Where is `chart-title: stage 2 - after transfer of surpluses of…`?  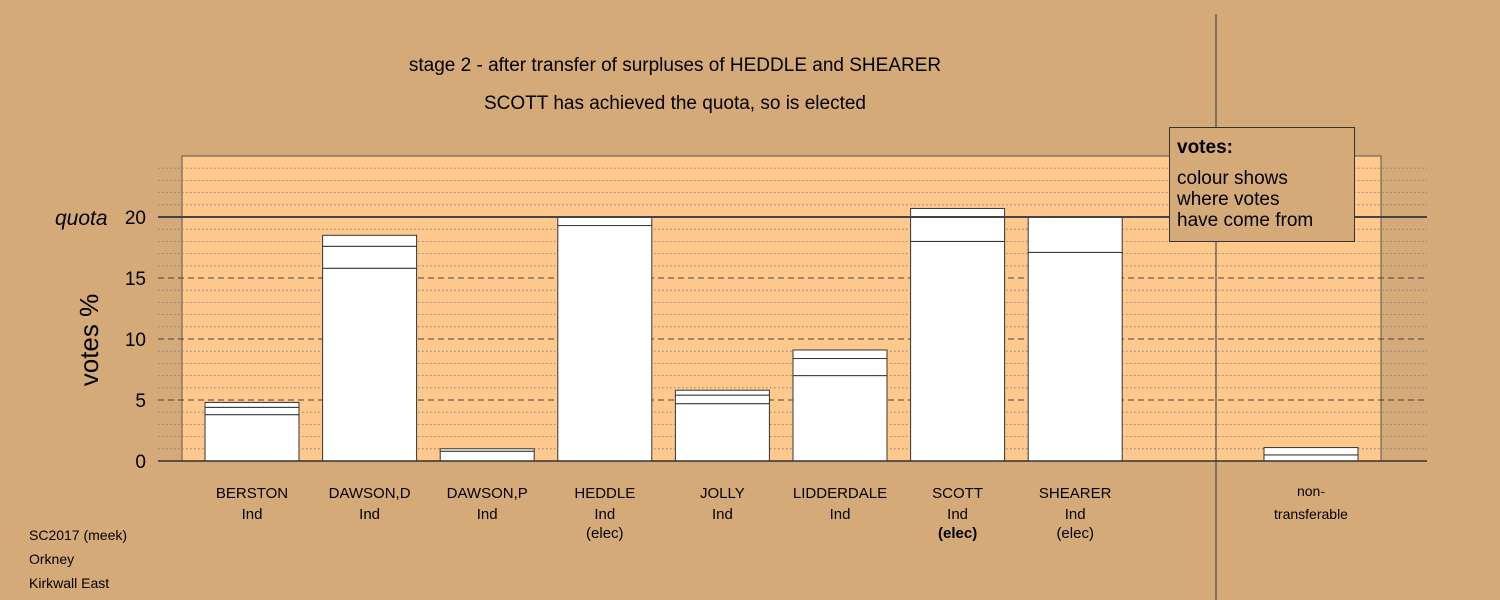
chart-title: stage 2 - after transfer of surpluses of… is located at coordinates (675, 65).